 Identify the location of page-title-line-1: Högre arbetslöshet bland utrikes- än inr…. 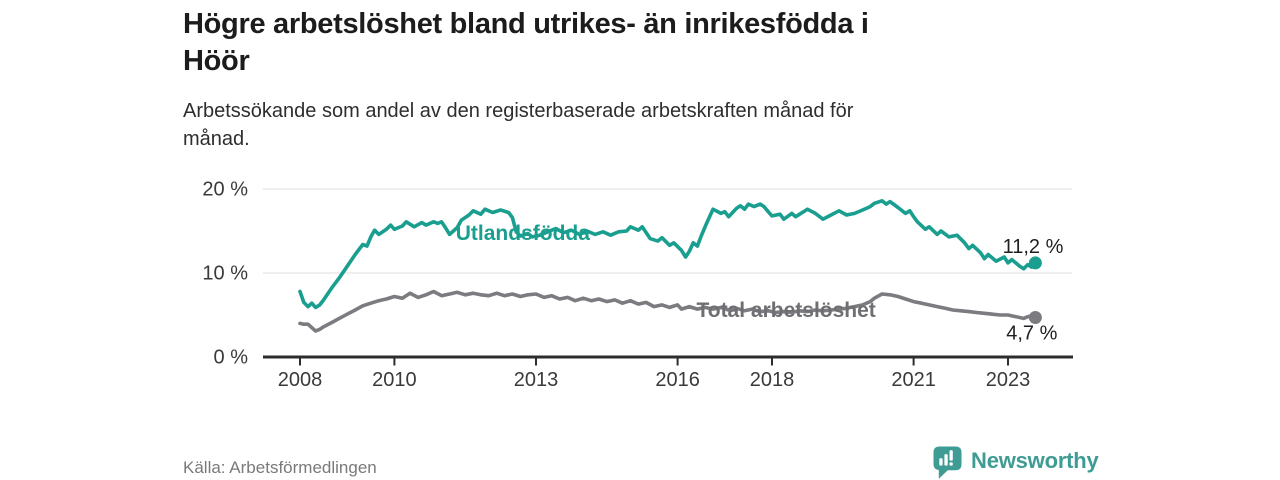
(526, 24).